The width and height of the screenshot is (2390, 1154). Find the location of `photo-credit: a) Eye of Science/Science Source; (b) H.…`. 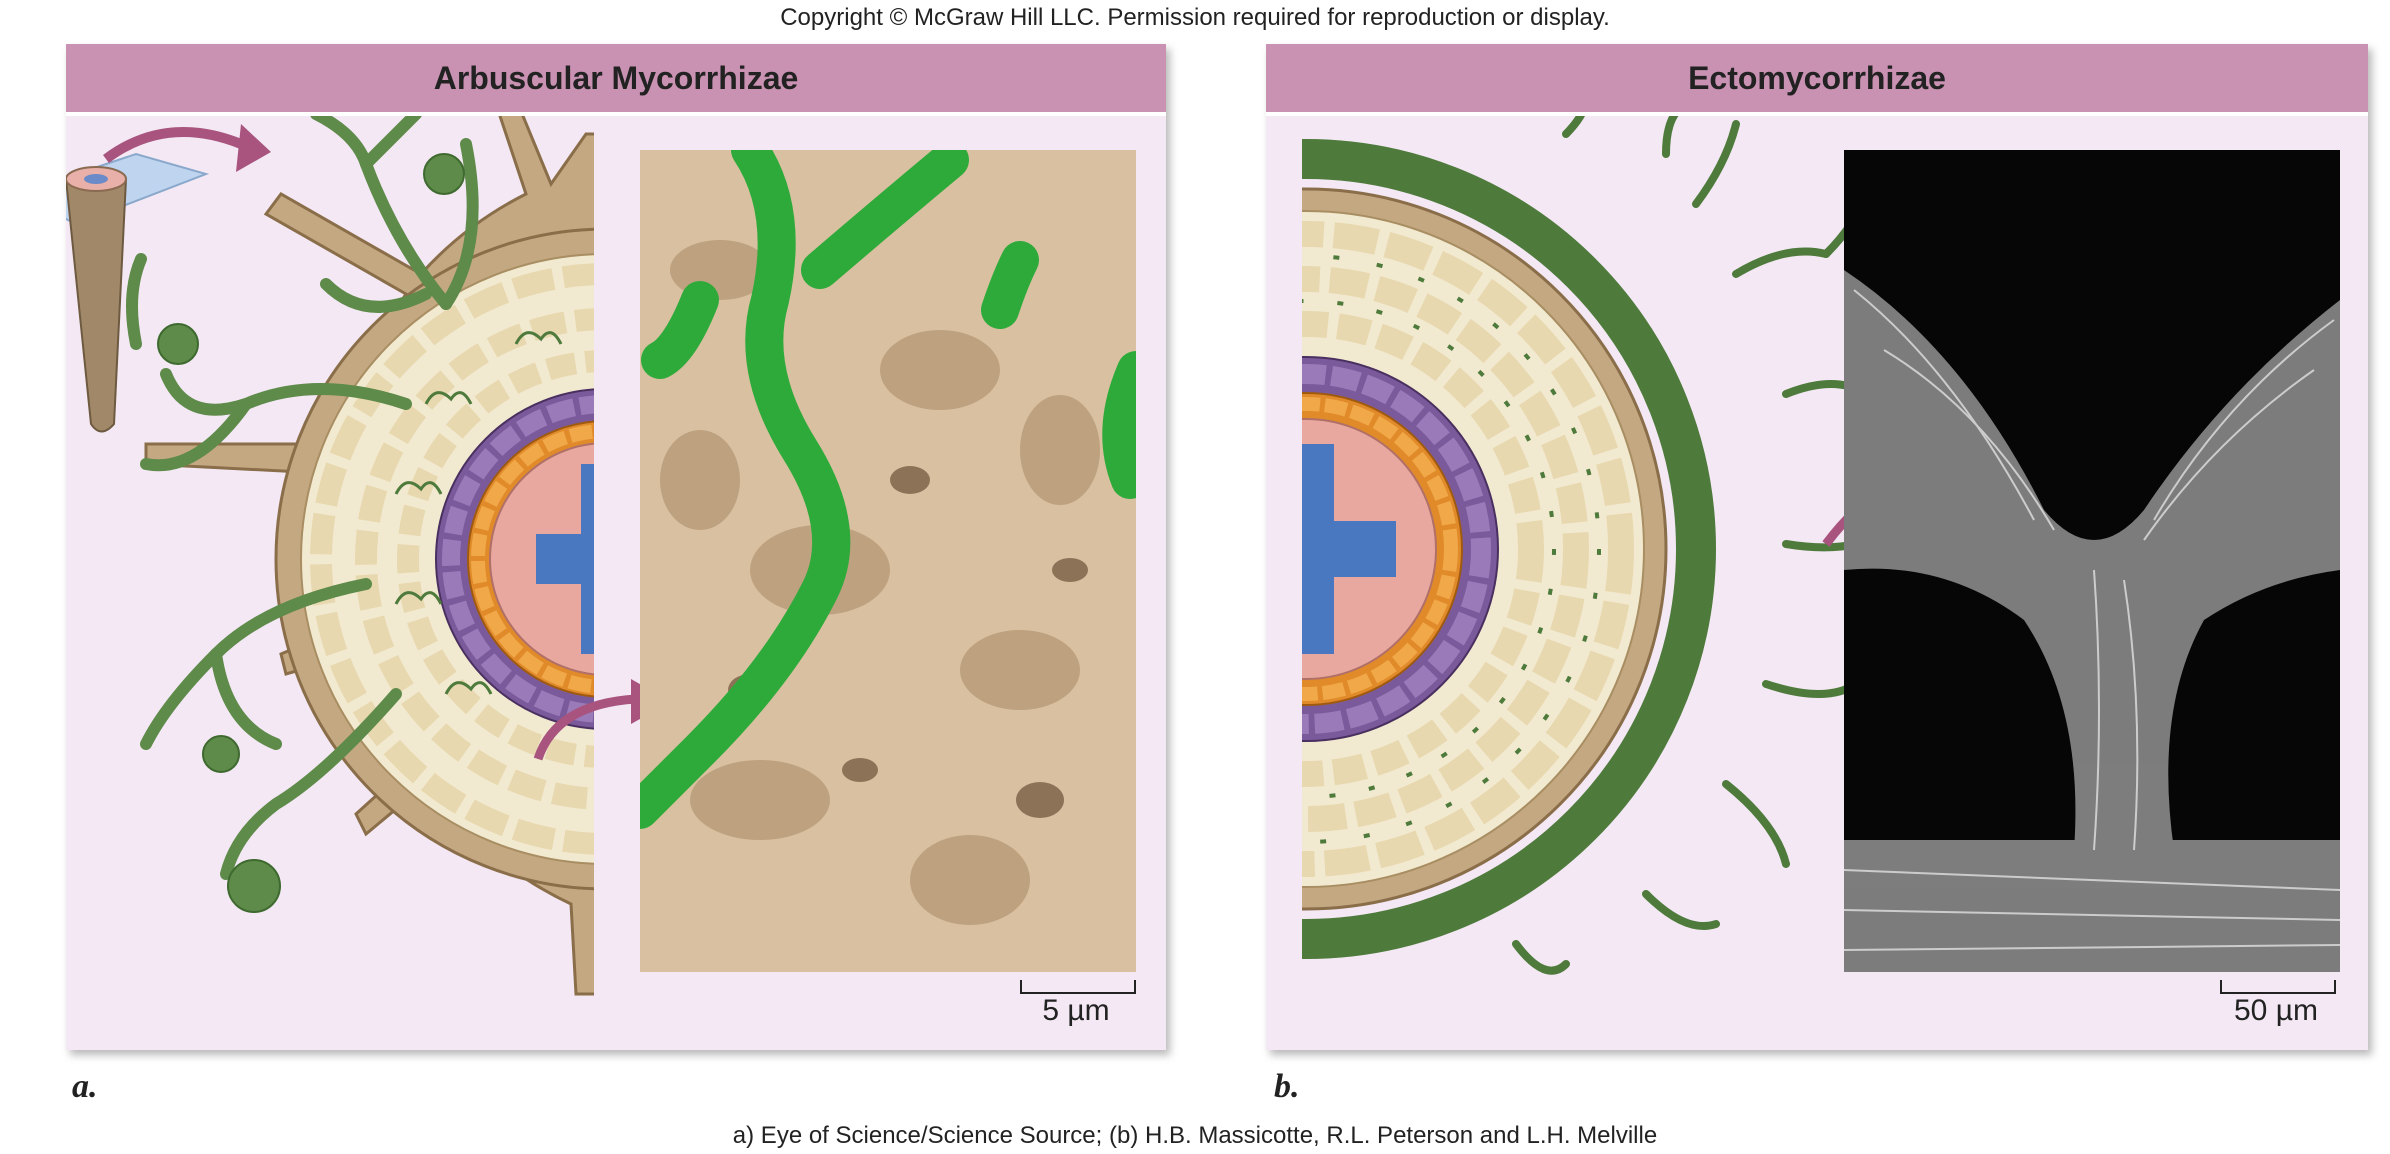

photo-credit: a) Eye of Science/Science Source; (b) H.… is located at coordinates (1195, 1135).